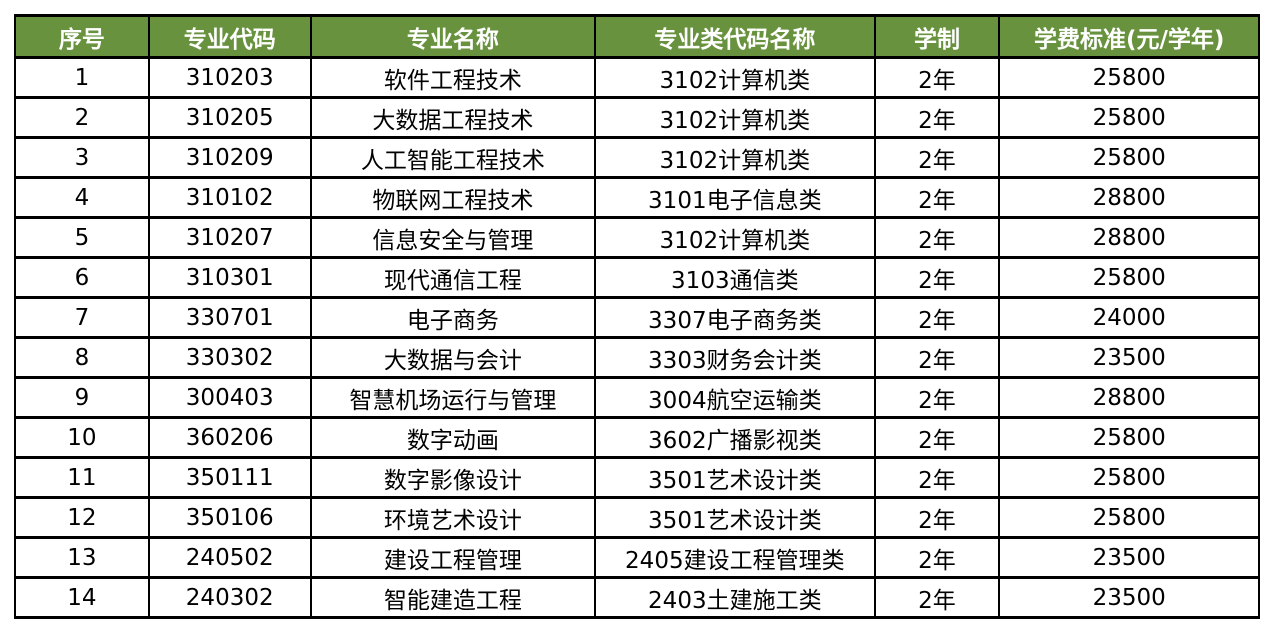 This screenshot has height=633, width=1274. I want to click on column-header-duration: 学制, so click(937, 36).